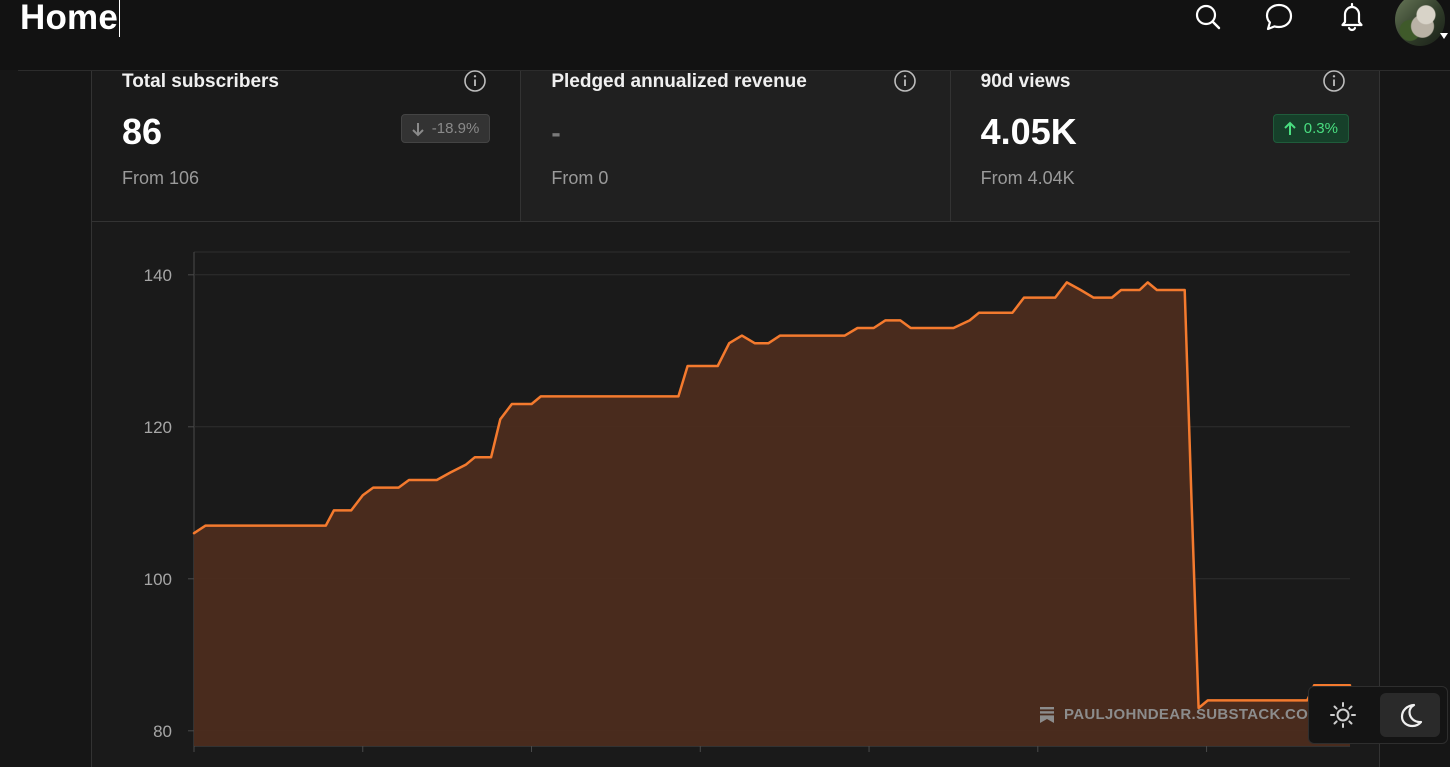  I want to click on stat-from: From 106, so click(161, 178).